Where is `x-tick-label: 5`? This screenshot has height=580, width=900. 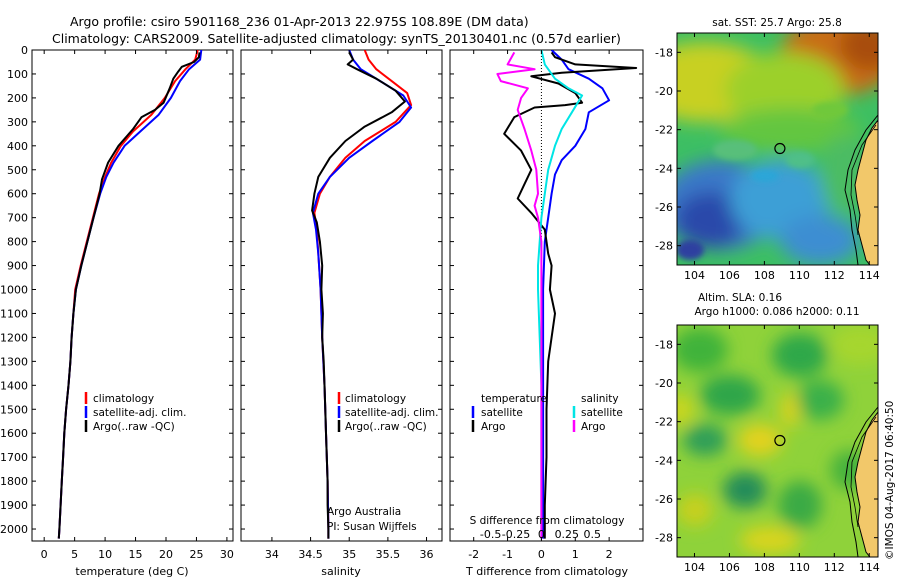
x-tick-label: 5 is located at coordinates (74, 554).